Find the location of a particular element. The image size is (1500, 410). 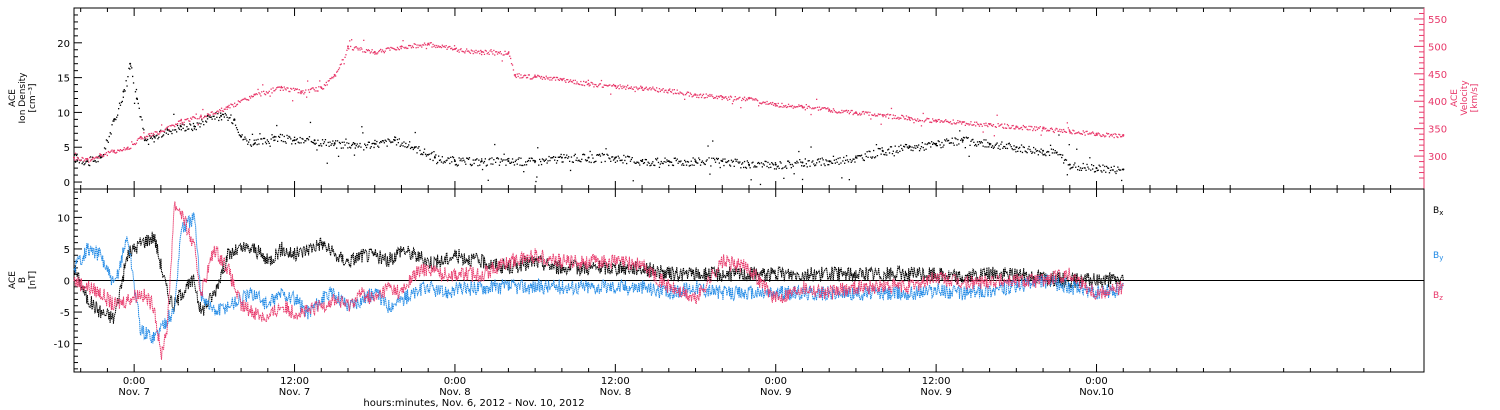

velocity-tick-label: 400 is located at coordinates (1437, 102).